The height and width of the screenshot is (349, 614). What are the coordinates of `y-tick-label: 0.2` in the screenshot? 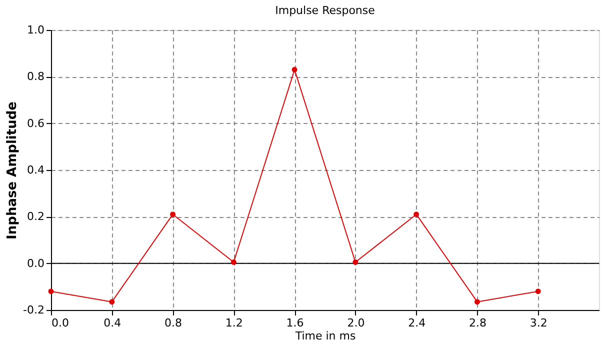 It's located at (35, 217).